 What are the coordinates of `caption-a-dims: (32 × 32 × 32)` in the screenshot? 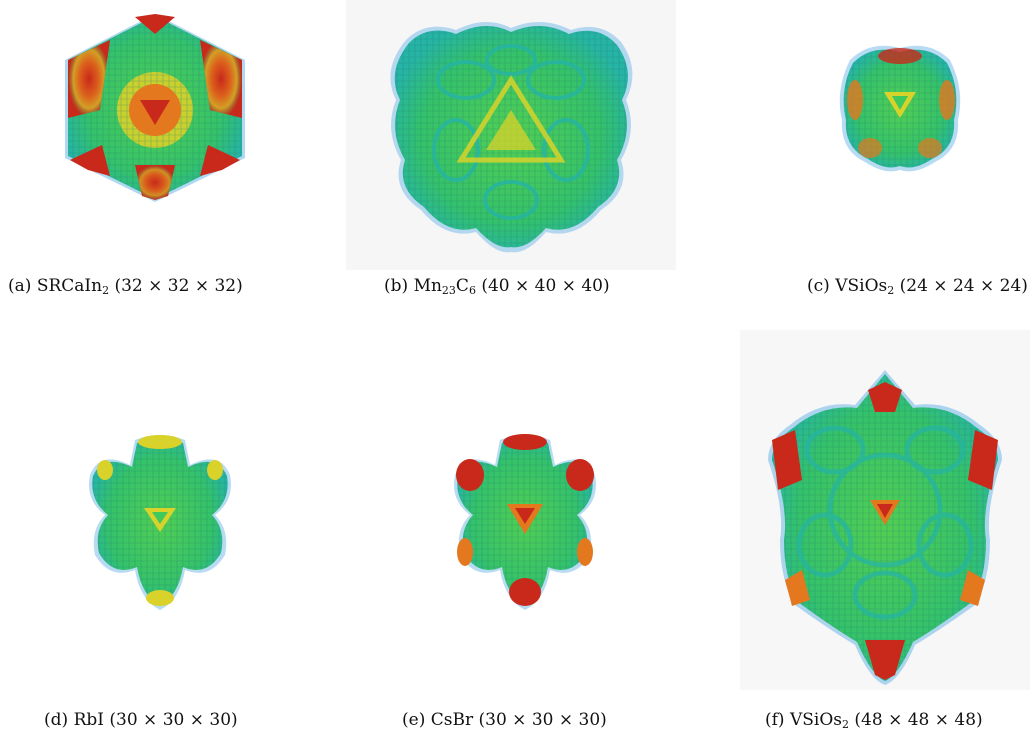 It's located at (178, 286).